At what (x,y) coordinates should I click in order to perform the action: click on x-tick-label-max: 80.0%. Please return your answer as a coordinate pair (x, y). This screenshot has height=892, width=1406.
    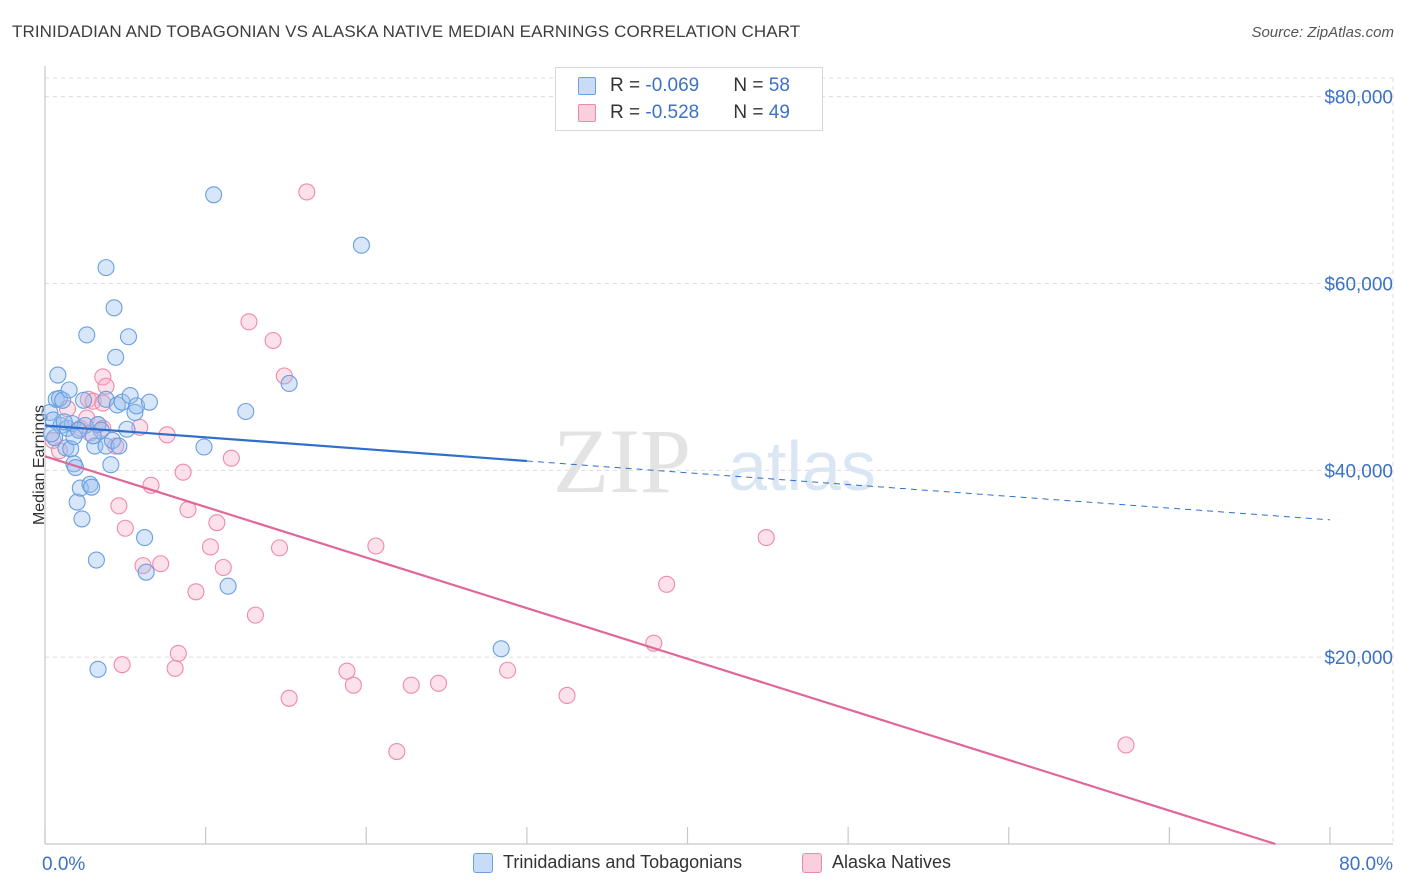
    Looking at the image, I should click on (1366, 864).